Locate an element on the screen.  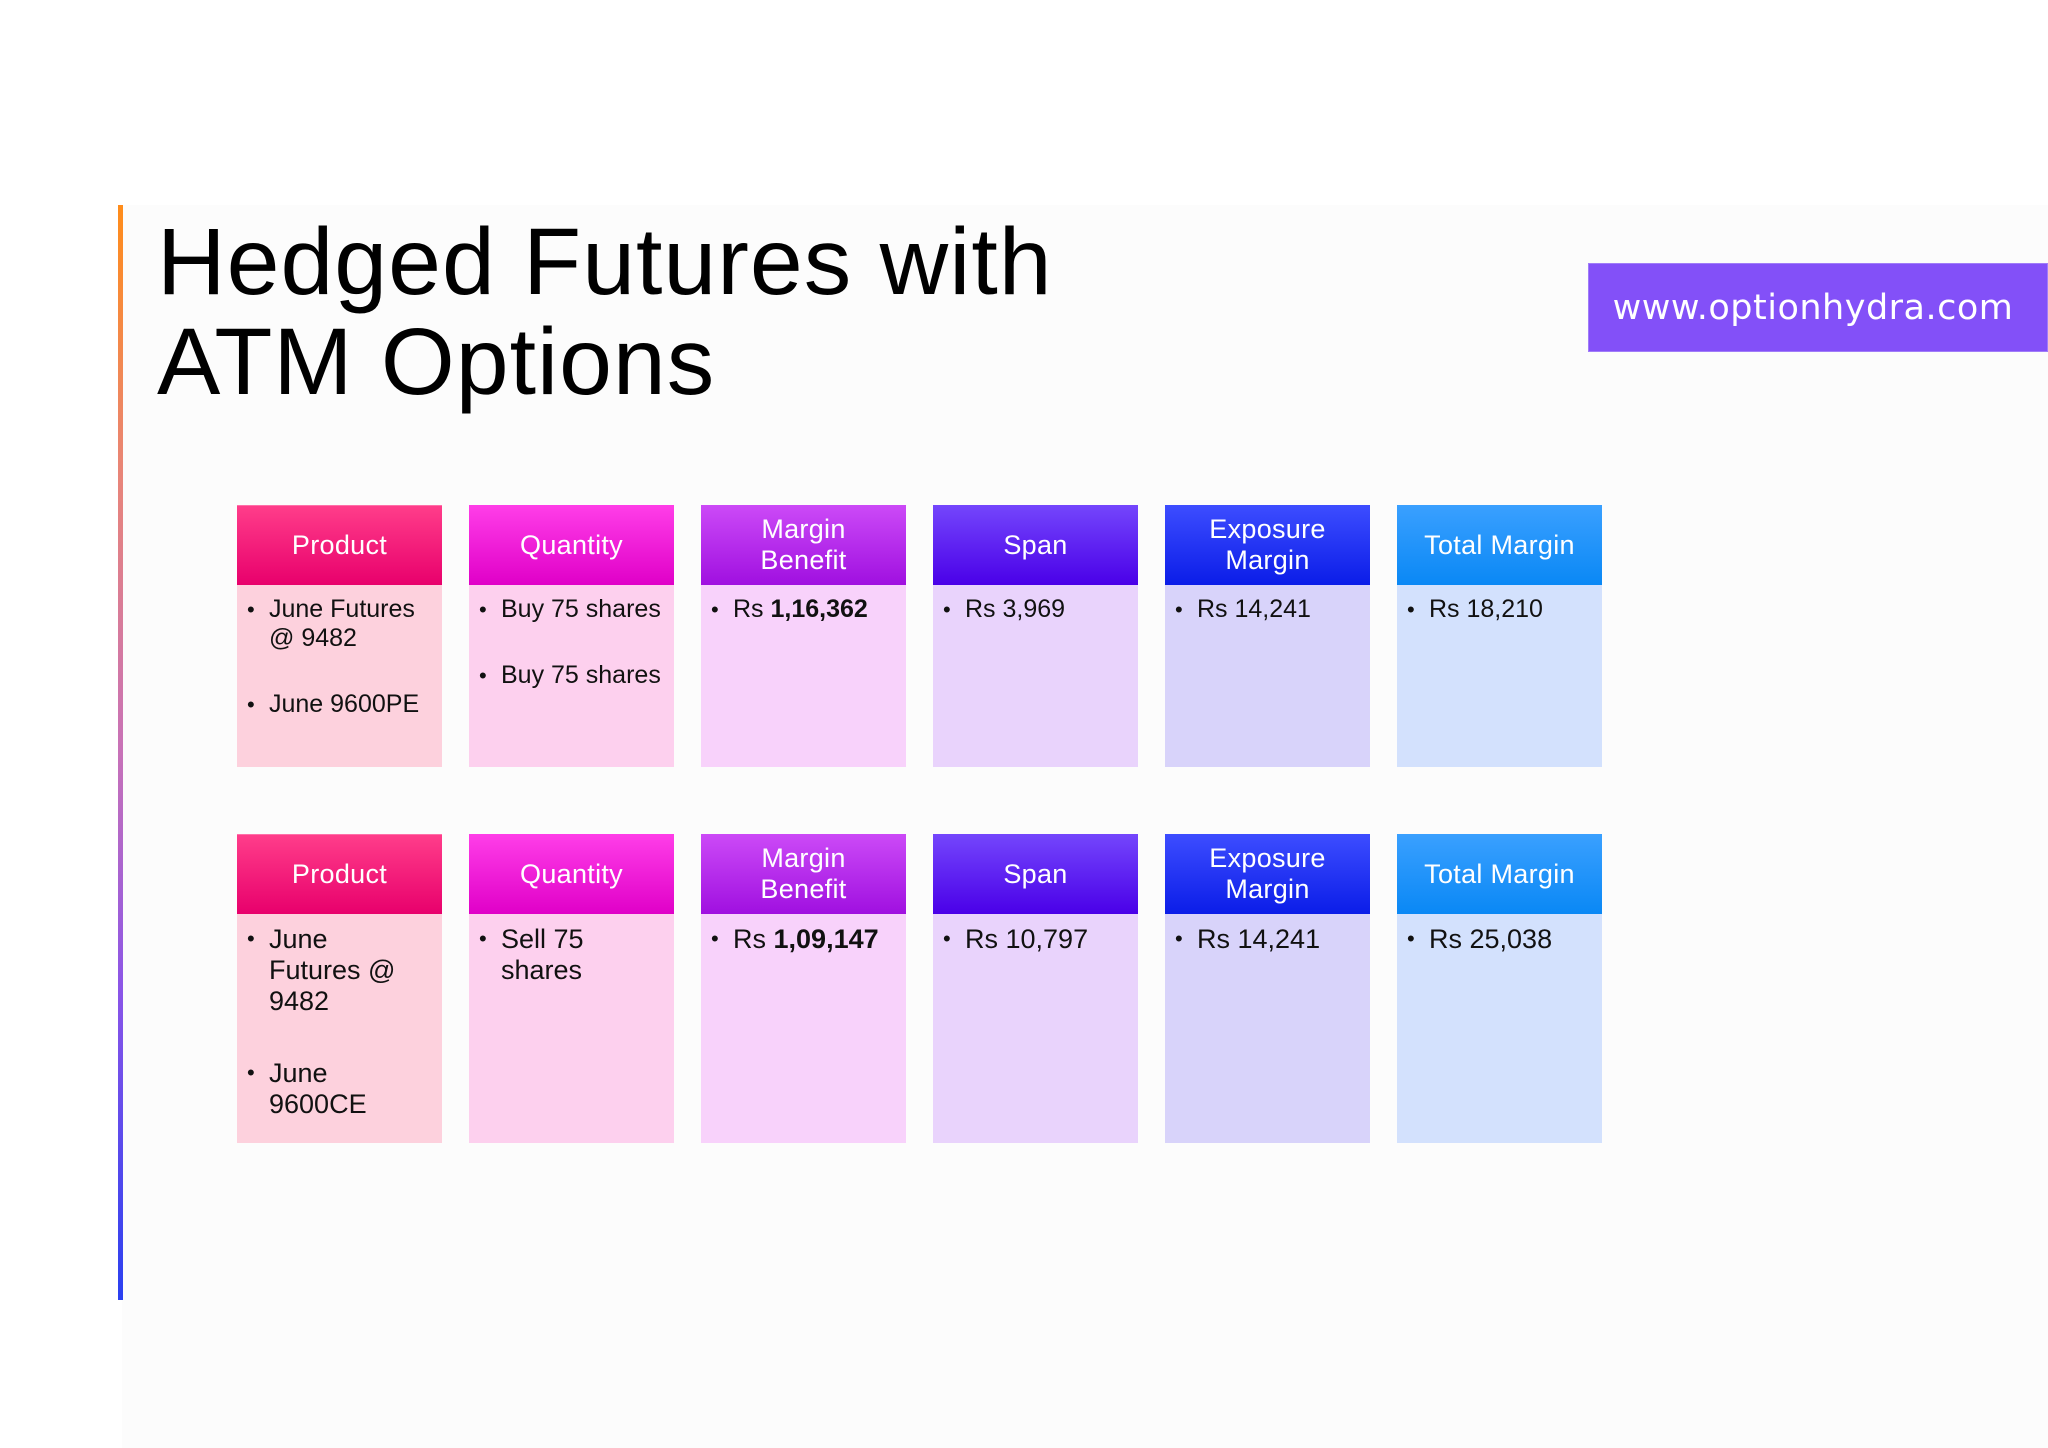
cell-span: • Rs 10,797 is located at coordinates (1035, 1028).